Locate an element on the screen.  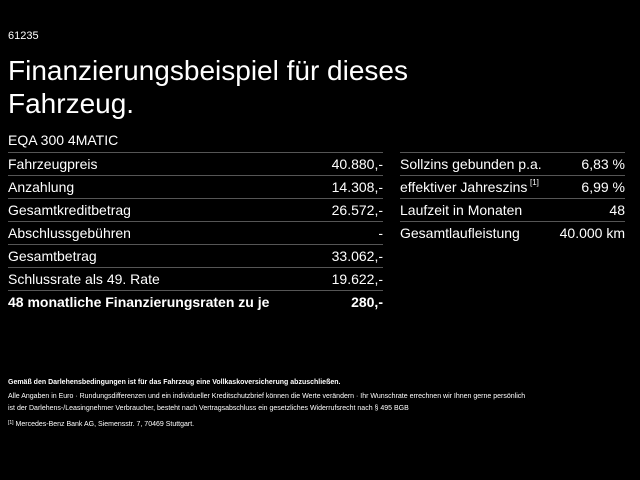
row-value: 19.622,- is located at coordinates (357, 279).